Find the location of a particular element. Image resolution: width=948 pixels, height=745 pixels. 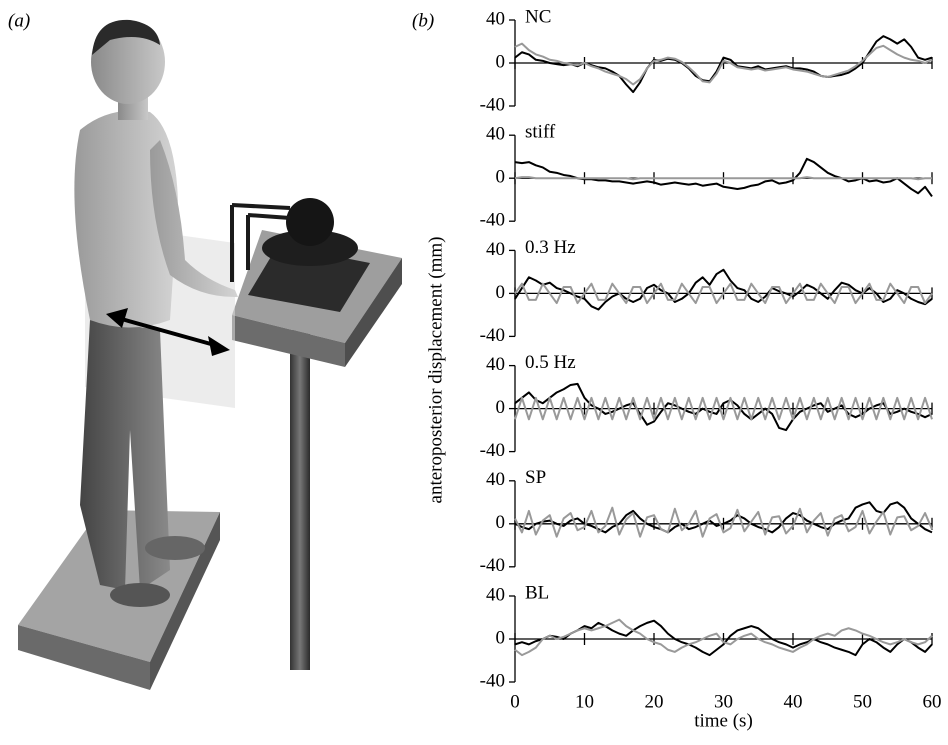

device-ring is located at coordinates (310, 248).